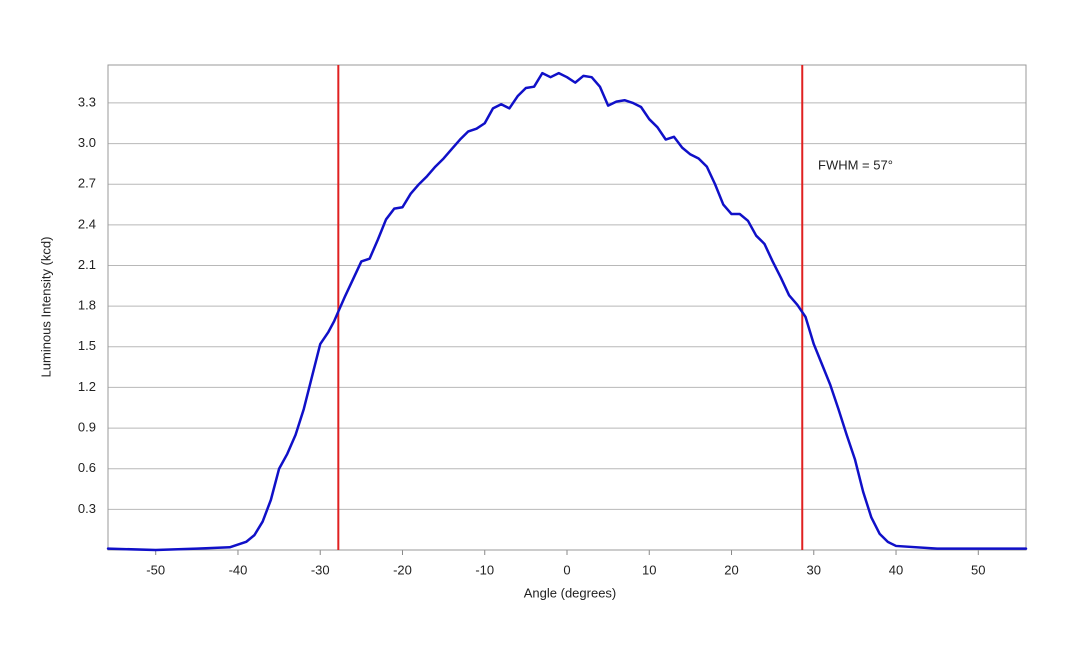  Describe the element at coordinates (484, 569) in the screenshot. I see `x-tick-label: -10` at that location.